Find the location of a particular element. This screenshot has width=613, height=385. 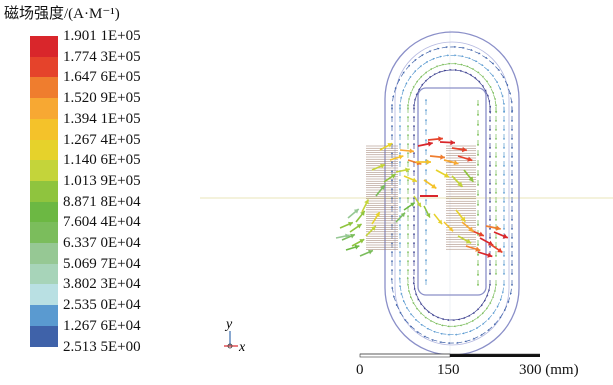

core-inner-window is located at coordinates (452, 191).